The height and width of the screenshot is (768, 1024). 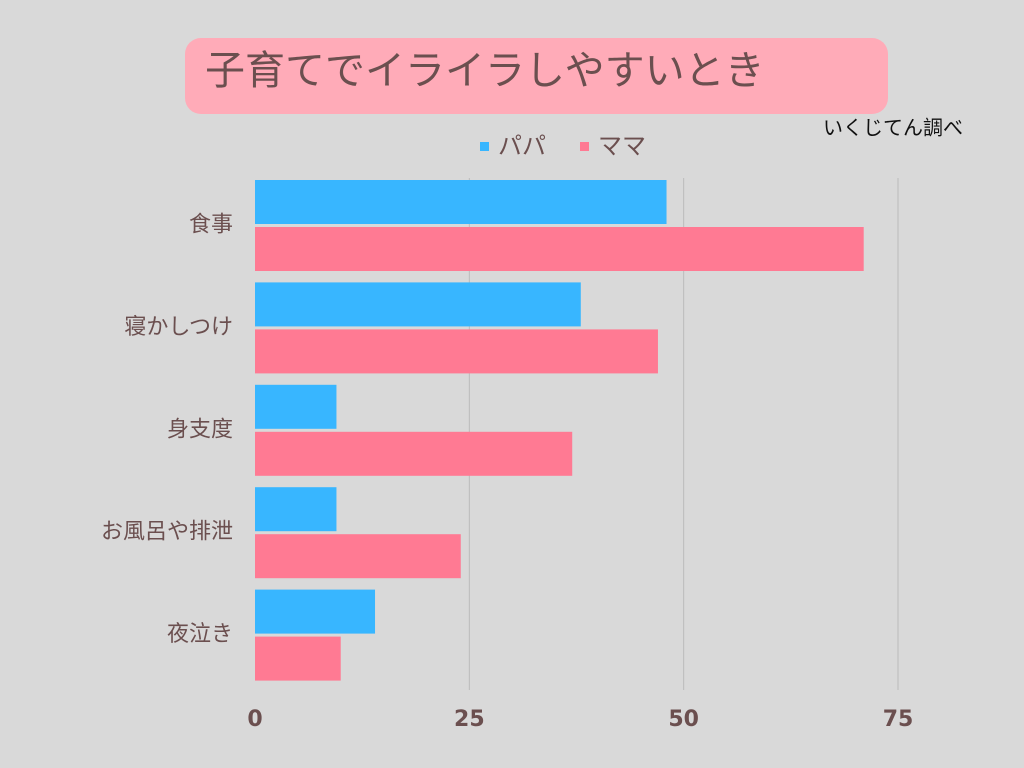 I want to click on y-tick-label: 寝かしつけ, so click(x=178, y=327).